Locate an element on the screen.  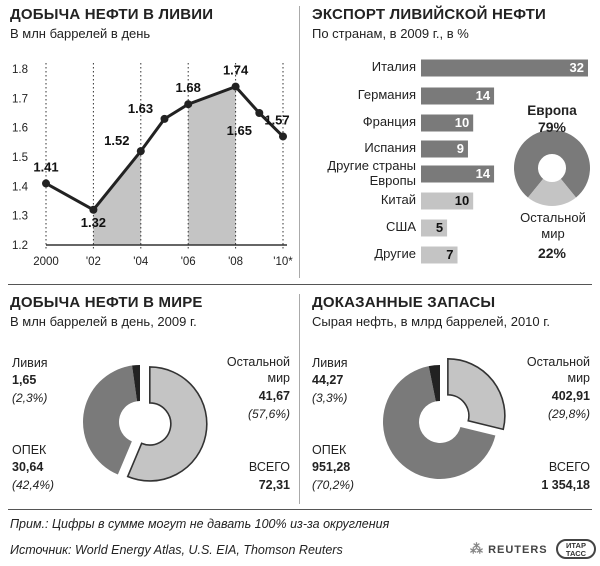
rest-value: 22% is located at coordinates (552, 253).